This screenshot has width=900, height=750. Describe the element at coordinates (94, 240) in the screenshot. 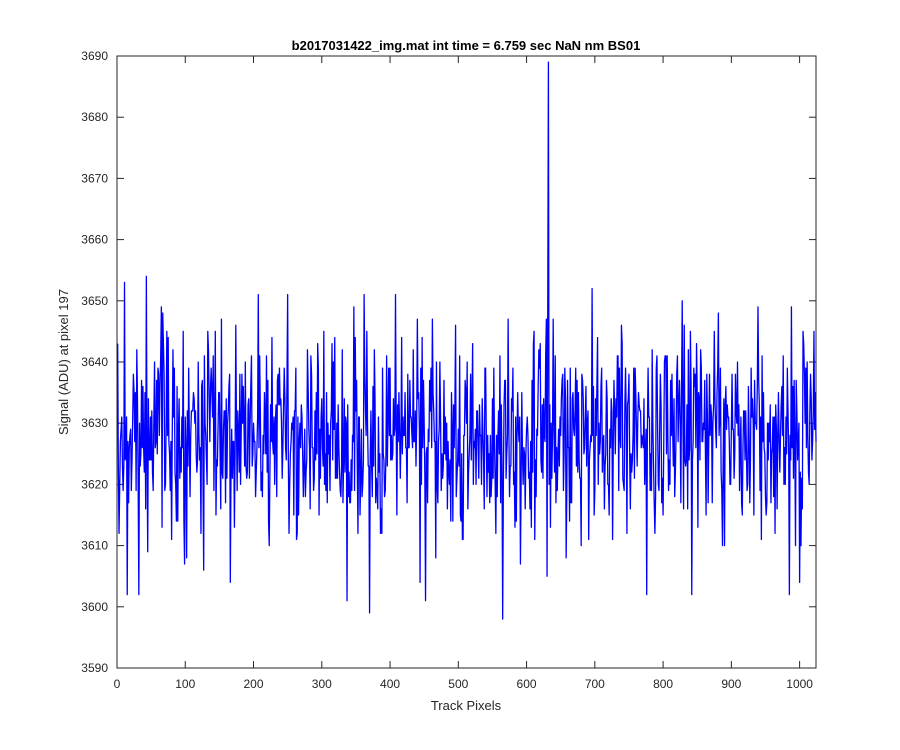

I see `y-tick-label: 3660` at that location.